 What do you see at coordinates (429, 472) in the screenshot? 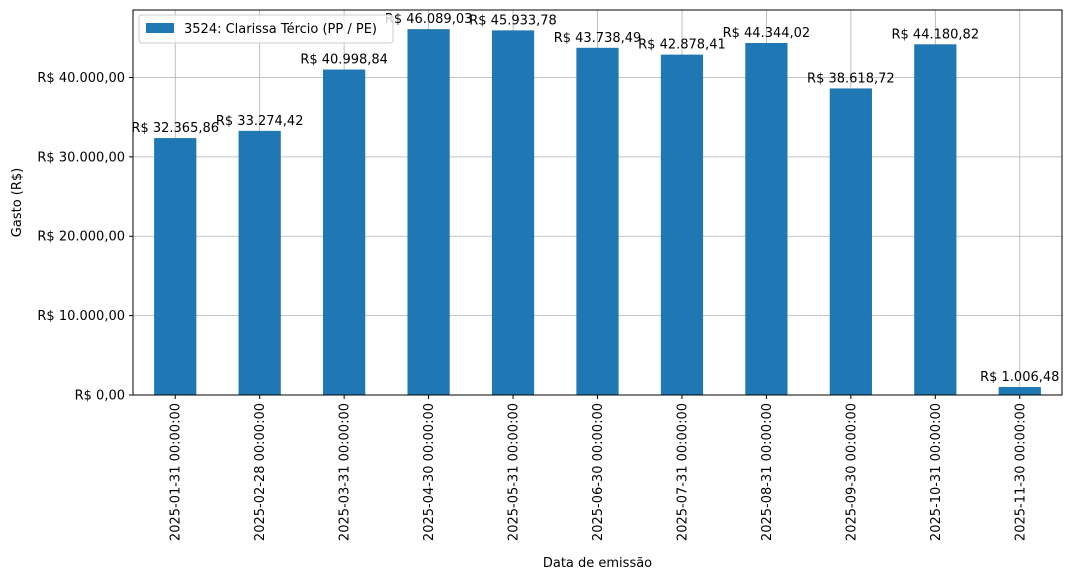
I see `x-tick-label: 2025-04-30 00:00:00` at bounding box center [429, 472].